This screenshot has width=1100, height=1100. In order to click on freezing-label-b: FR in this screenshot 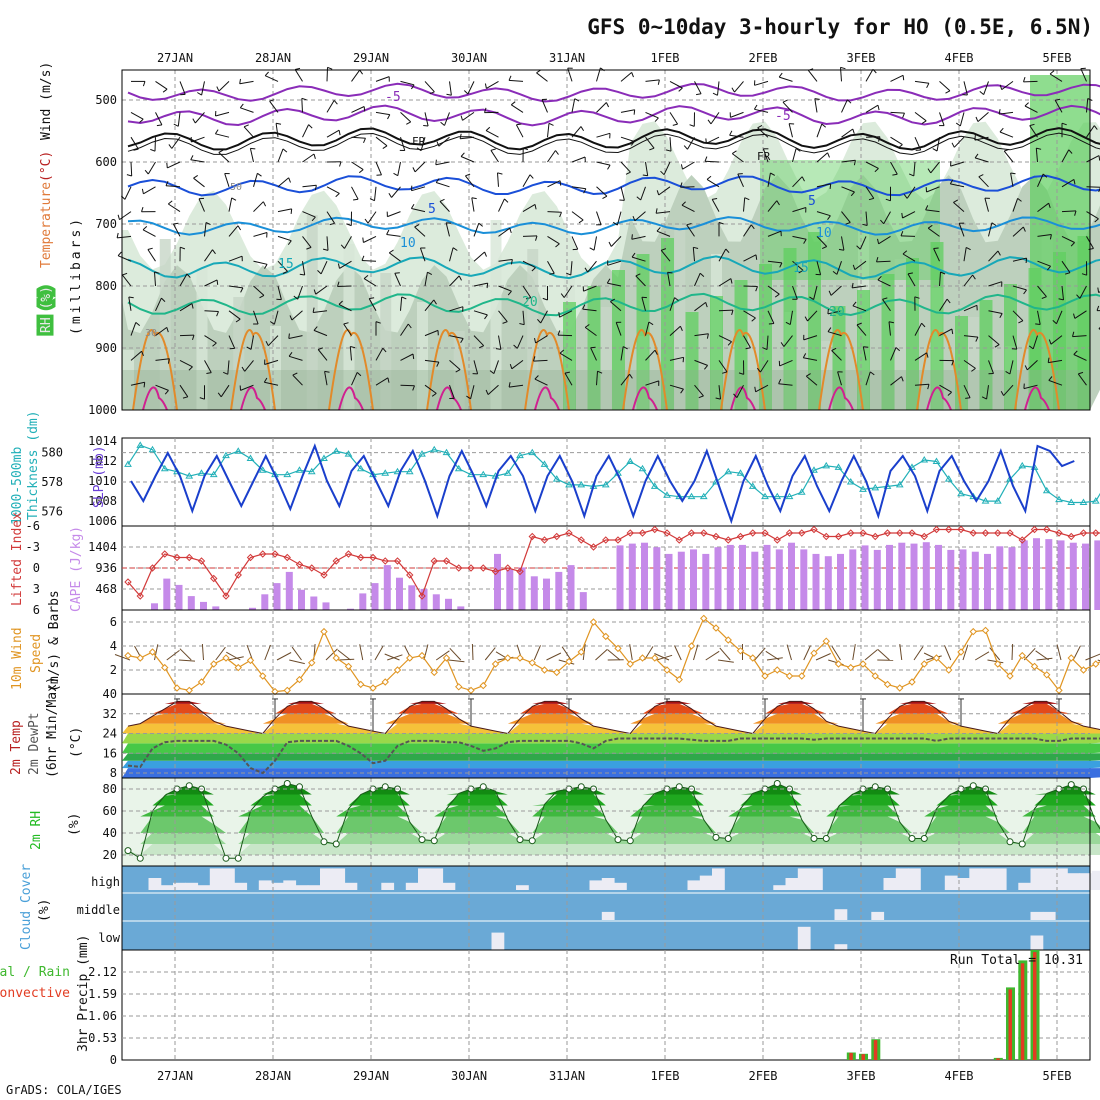, I will do `click(764, 156)`.